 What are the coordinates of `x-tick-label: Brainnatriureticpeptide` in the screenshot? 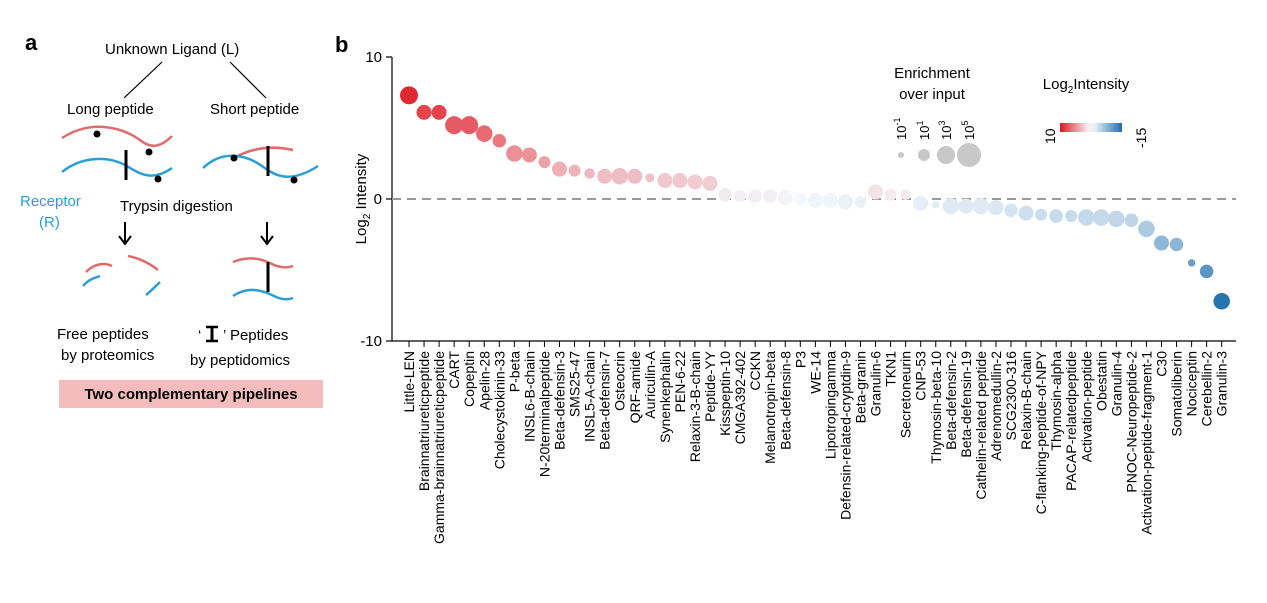 It's located at (424, 421).